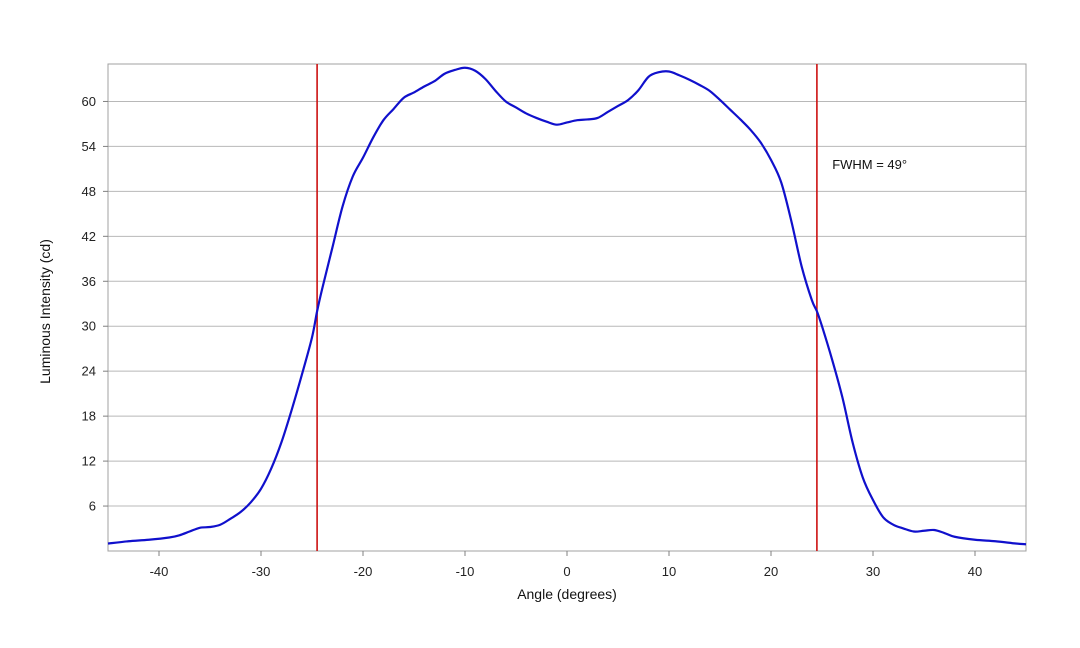 The height and width of the screenshot is (648, 1080). I want to click on y-tick-label: 48, so click(89, 191).